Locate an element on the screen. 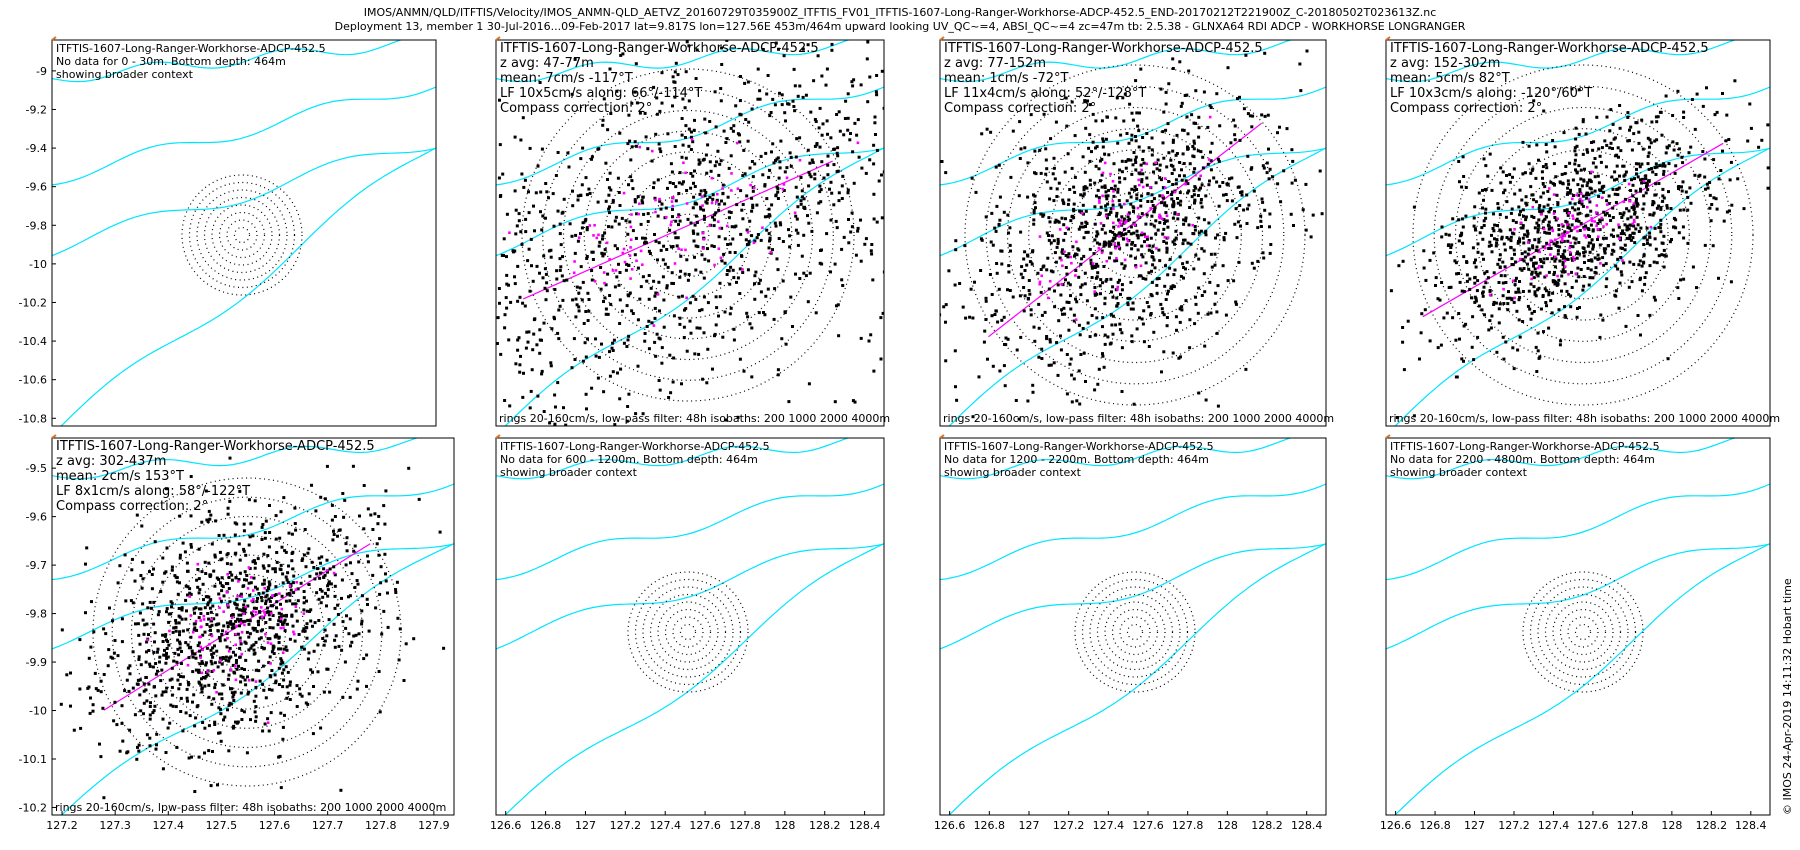 The image size is (1800, 850). isobath-line is located at coordinates (1137, 286).